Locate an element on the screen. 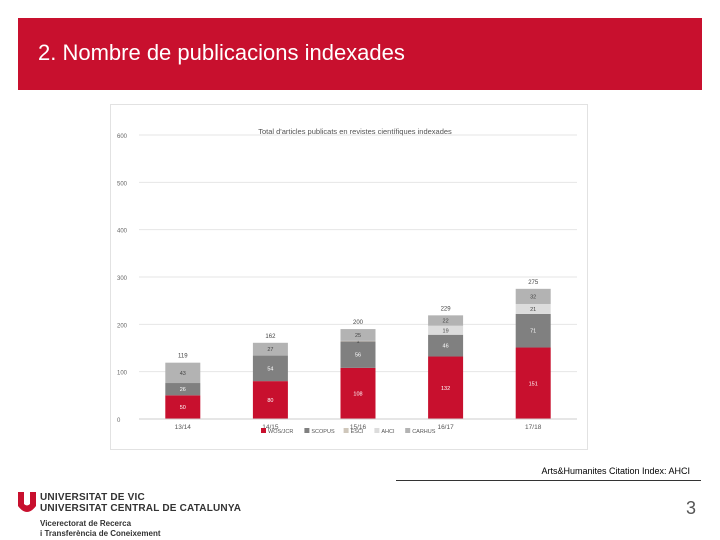  x-tick-label: 13/14 is located at coordinates (183, 427).